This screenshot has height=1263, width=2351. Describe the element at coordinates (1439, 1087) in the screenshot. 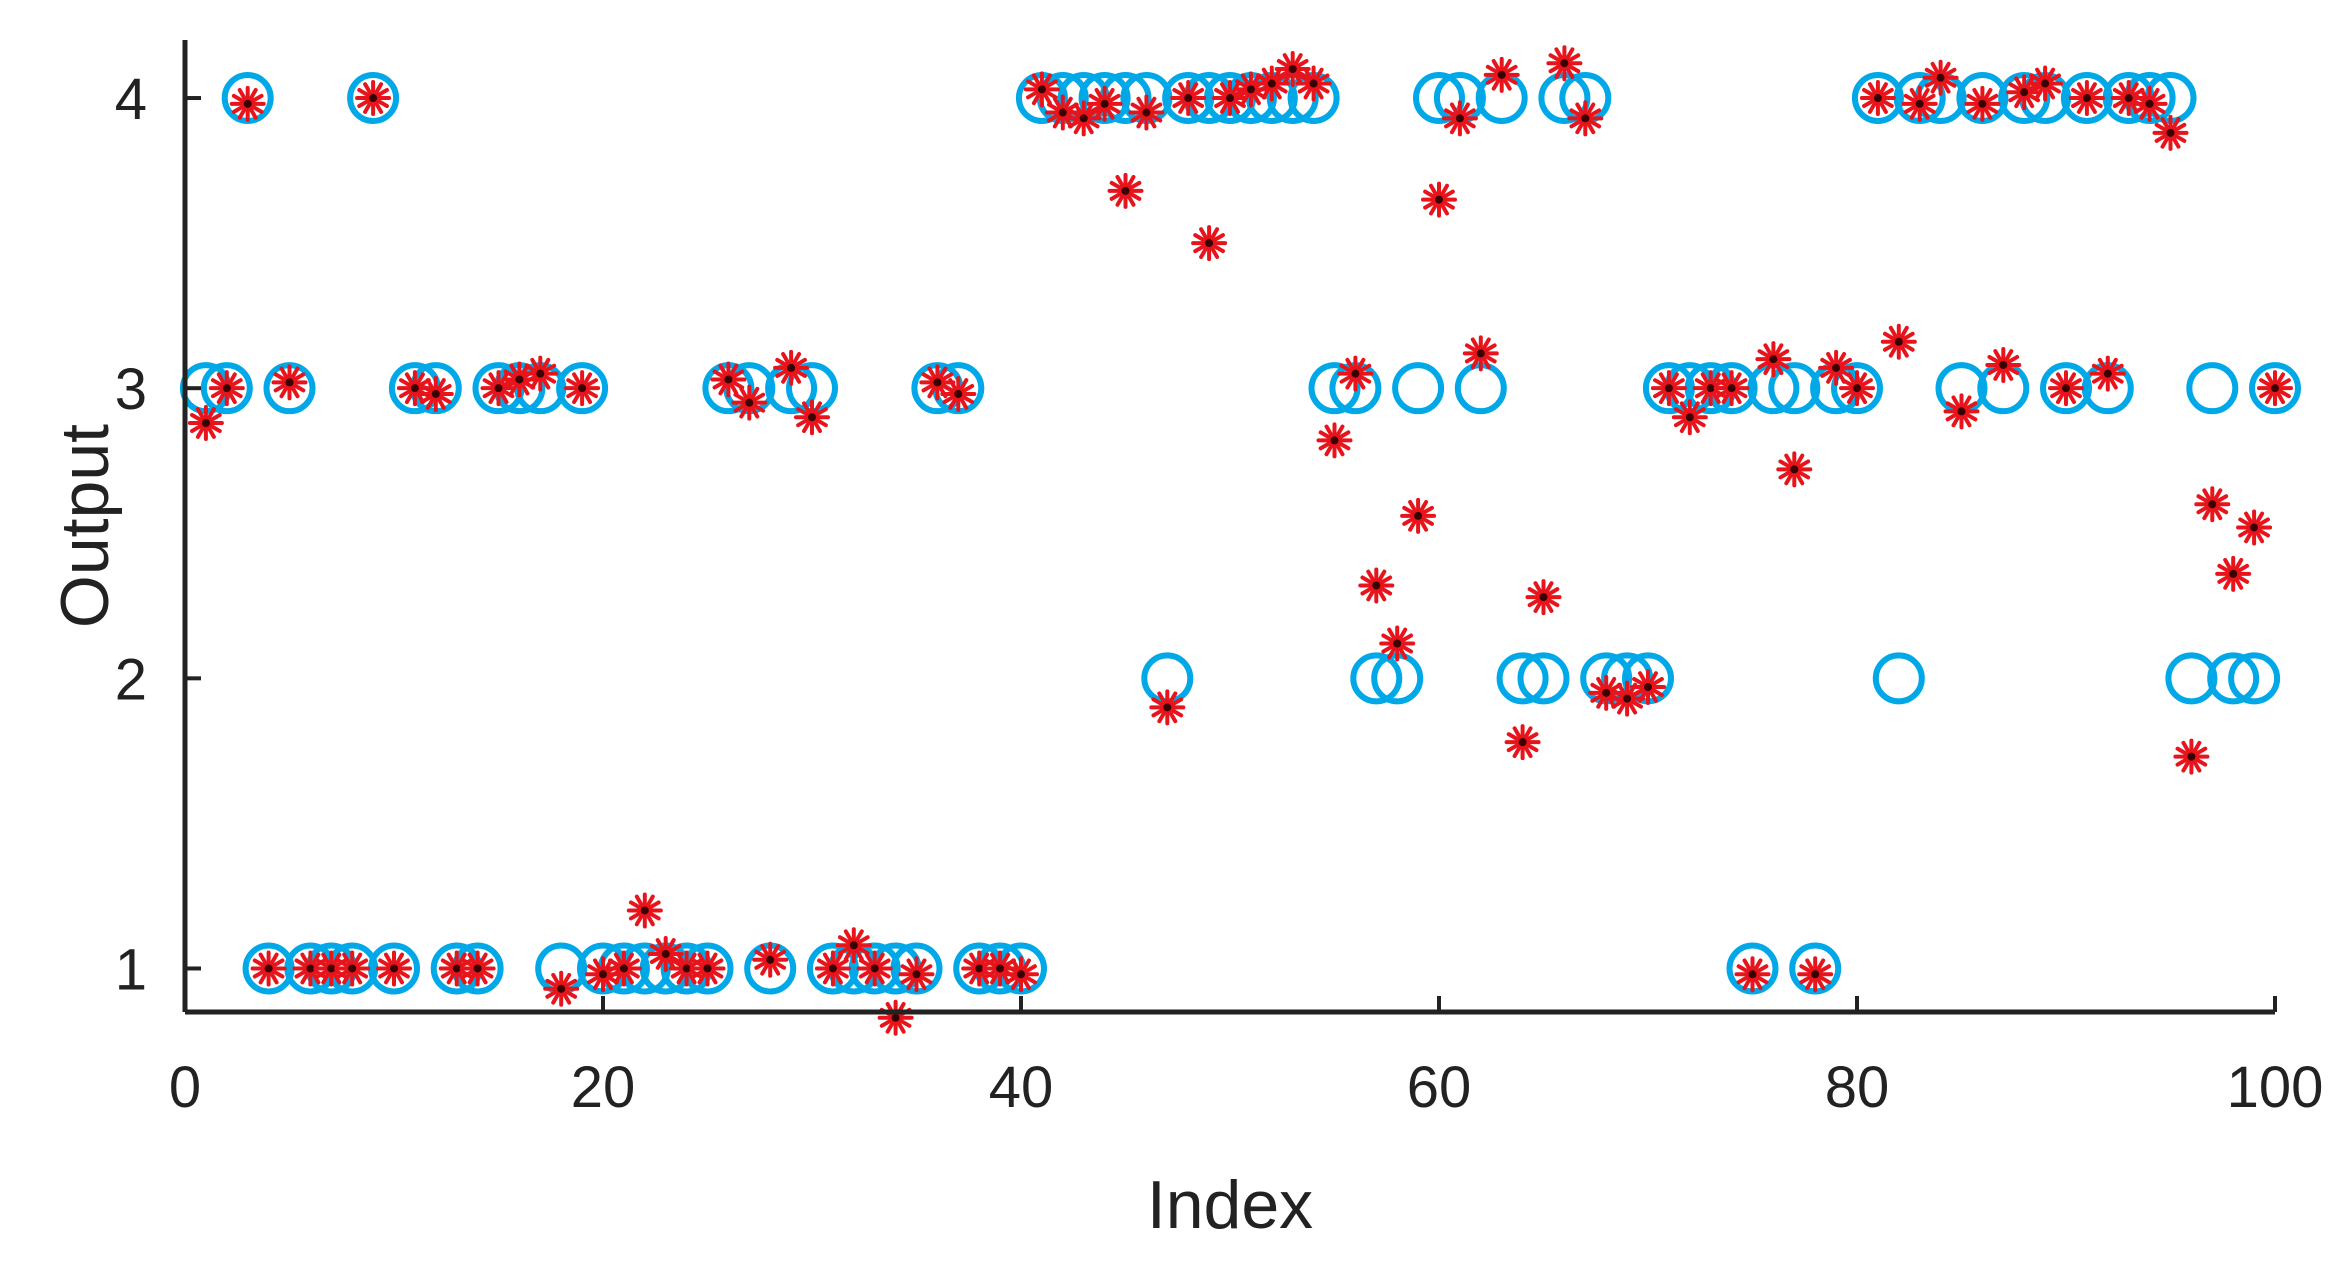

I see `x-tick-label: 60` at that location.